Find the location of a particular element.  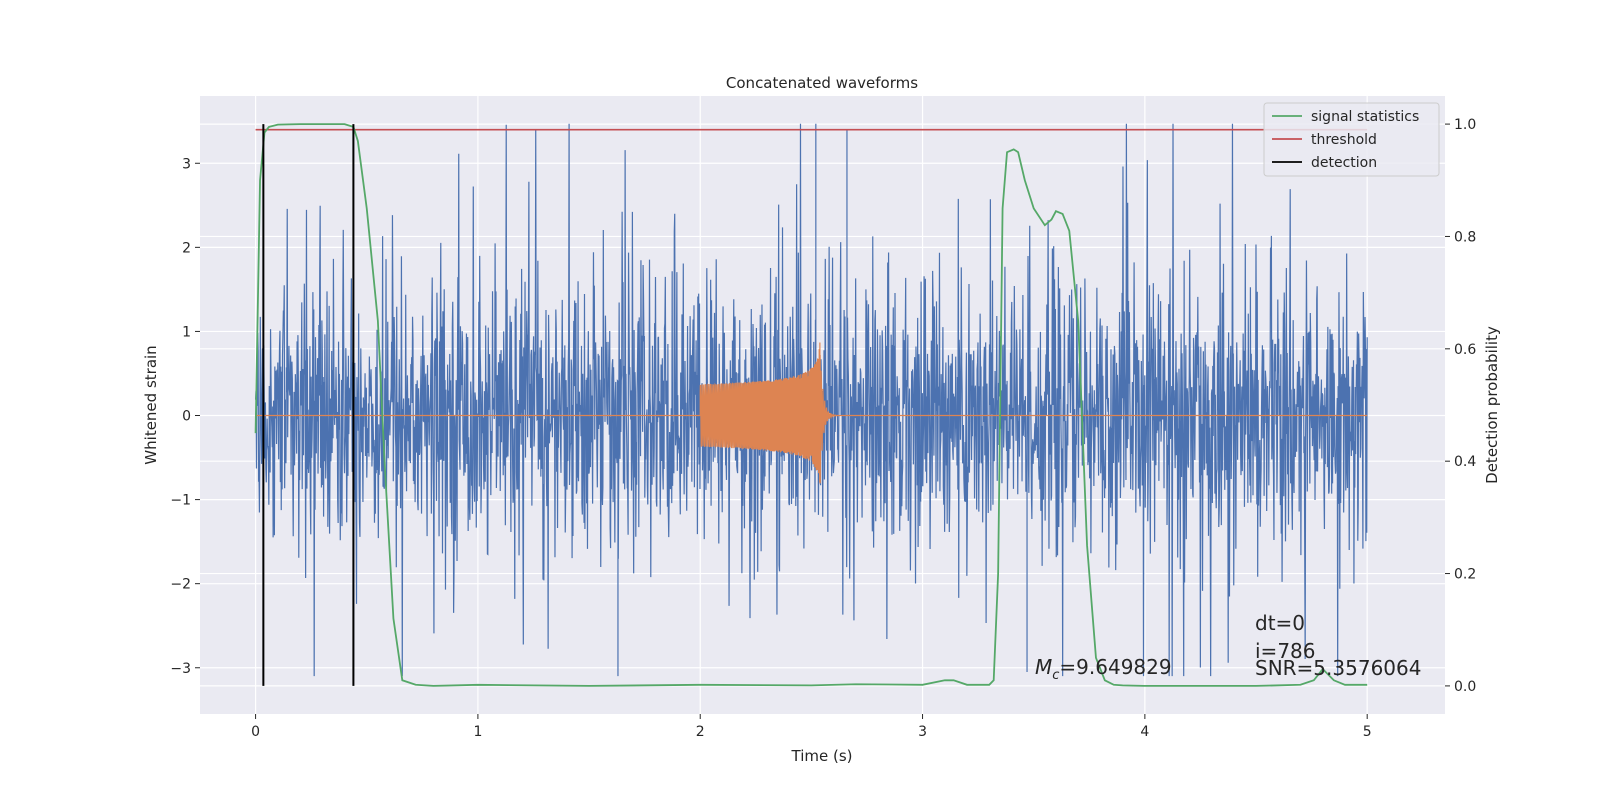

y-axis-left: −3 −2 −1 0 1 2 3 is located at coordinates (185, 416).